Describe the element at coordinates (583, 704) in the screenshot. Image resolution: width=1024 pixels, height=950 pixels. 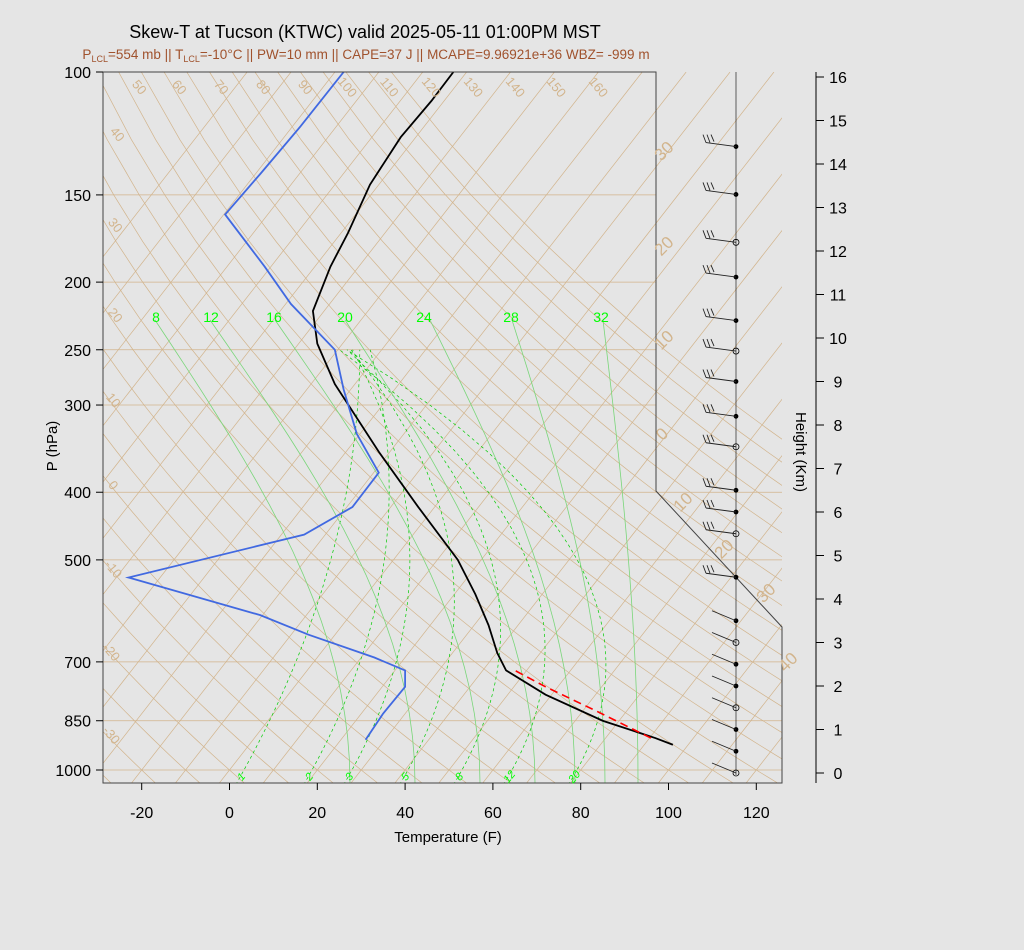
I see `parcel-line` at that location.